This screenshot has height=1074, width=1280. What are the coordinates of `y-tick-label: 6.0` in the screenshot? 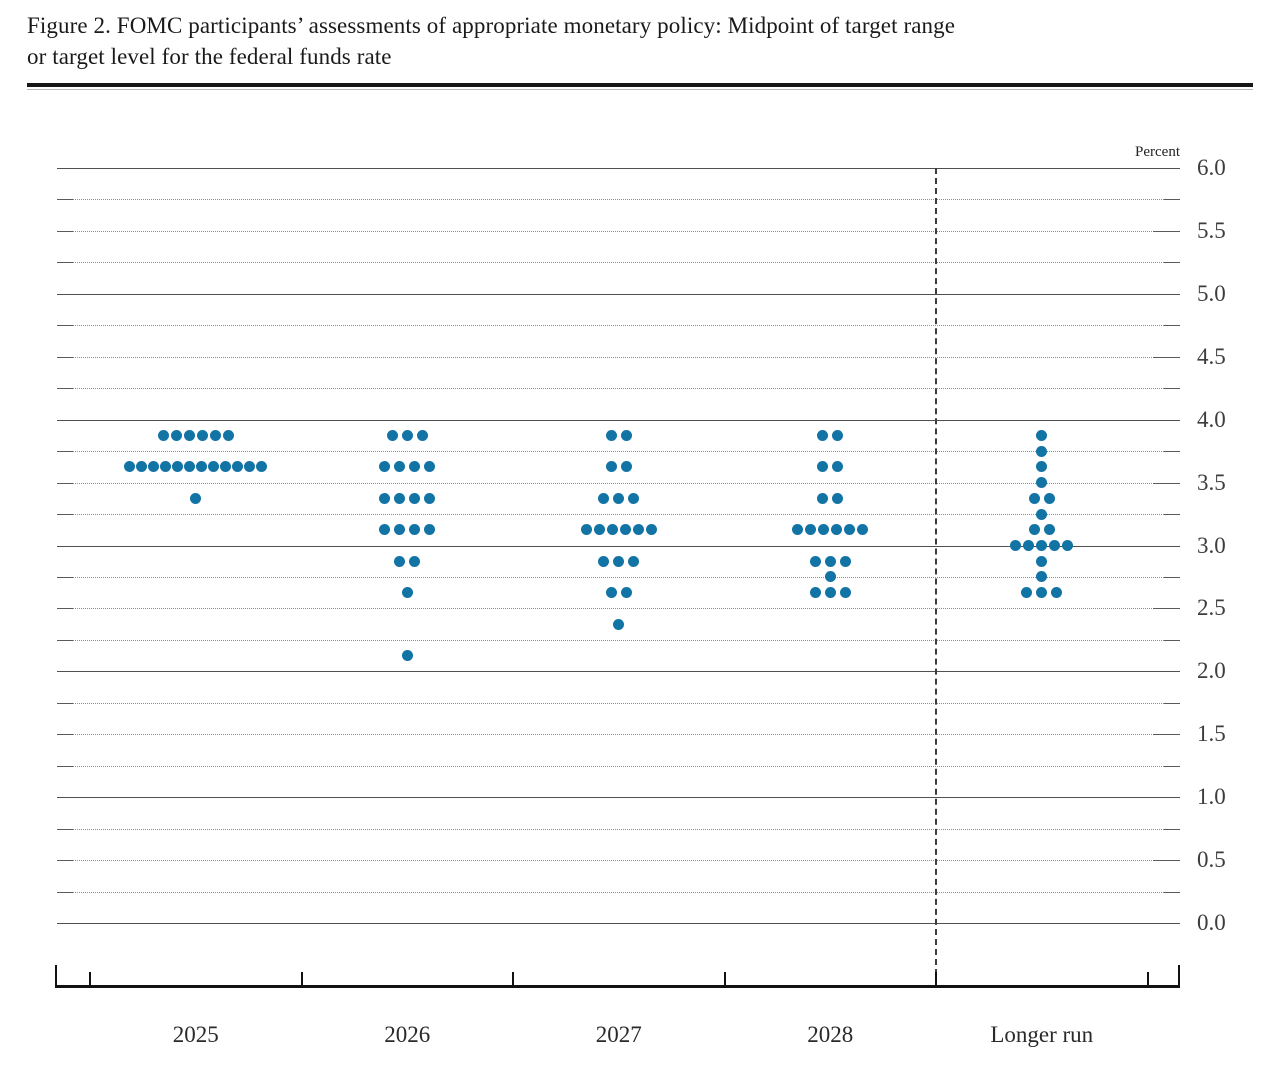 It's located at (1211, 167).